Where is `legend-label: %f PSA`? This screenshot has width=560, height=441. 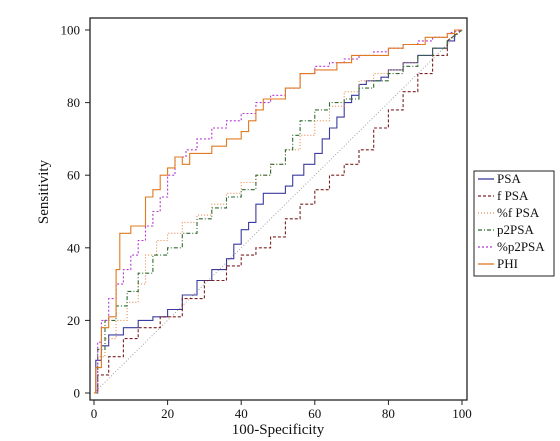 legend-label: %f PSA is located at coordinates (518, 212).